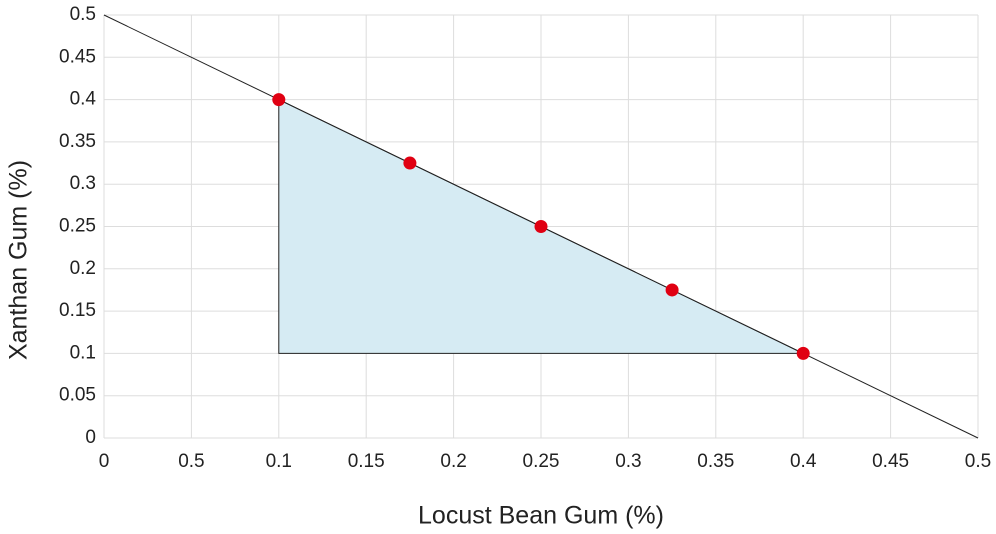  What do you see at coordinates (541, 461) in the screenshot?
I see `x-tick-label: 0.25` at bounding box center [541, 461].